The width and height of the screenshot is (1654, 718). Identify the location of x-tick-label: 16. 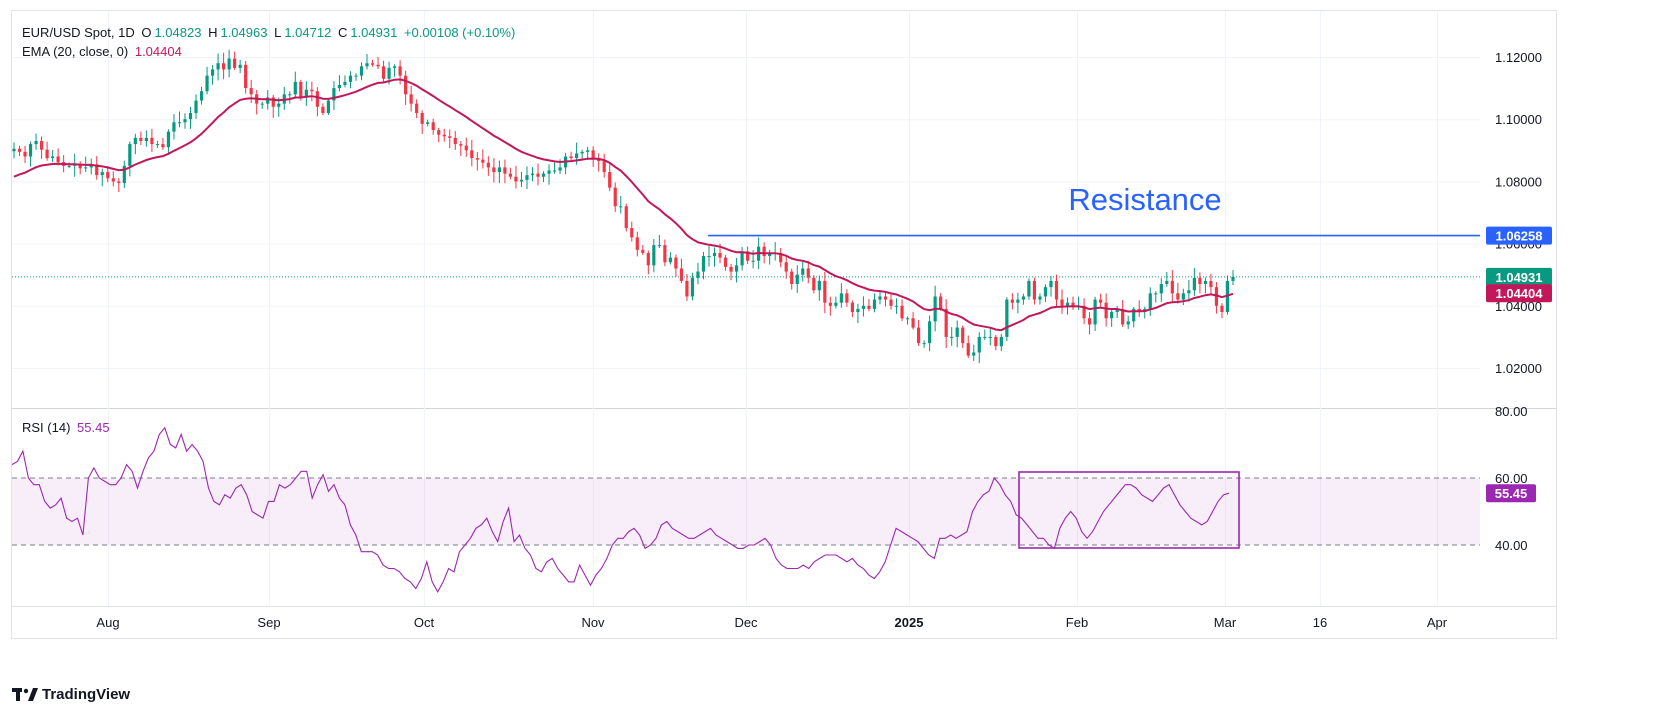
(1320, 622).